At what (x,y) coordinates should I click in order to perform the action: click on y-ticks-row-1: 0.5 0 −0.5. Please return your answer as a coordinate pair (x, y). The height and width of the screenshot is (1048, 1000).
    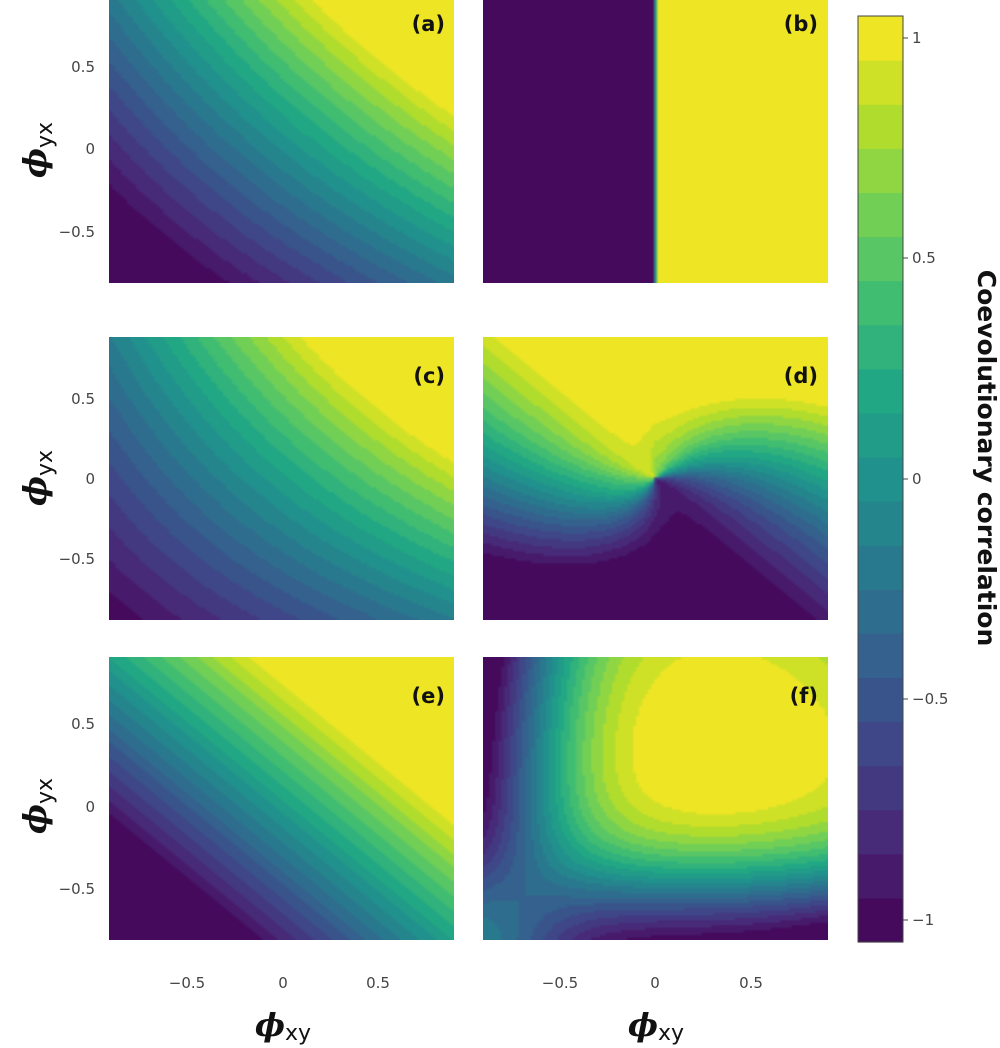
    Looking at the image, I should click on (77, 149).